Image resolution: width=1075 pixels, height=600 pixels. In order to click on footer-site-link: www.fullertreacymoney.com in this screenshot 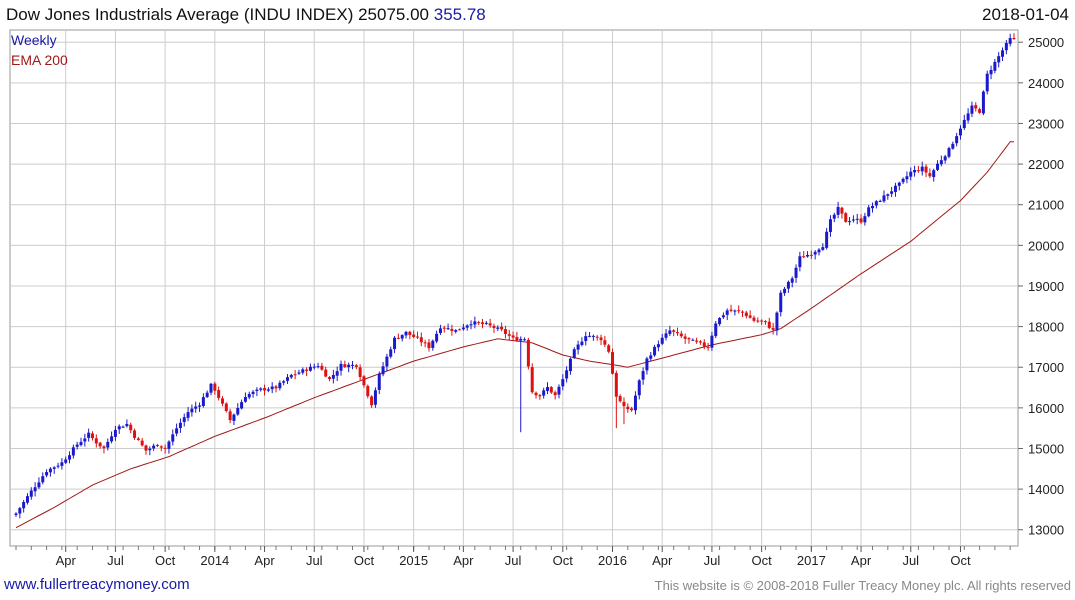, I will do `click(97, 584)`.